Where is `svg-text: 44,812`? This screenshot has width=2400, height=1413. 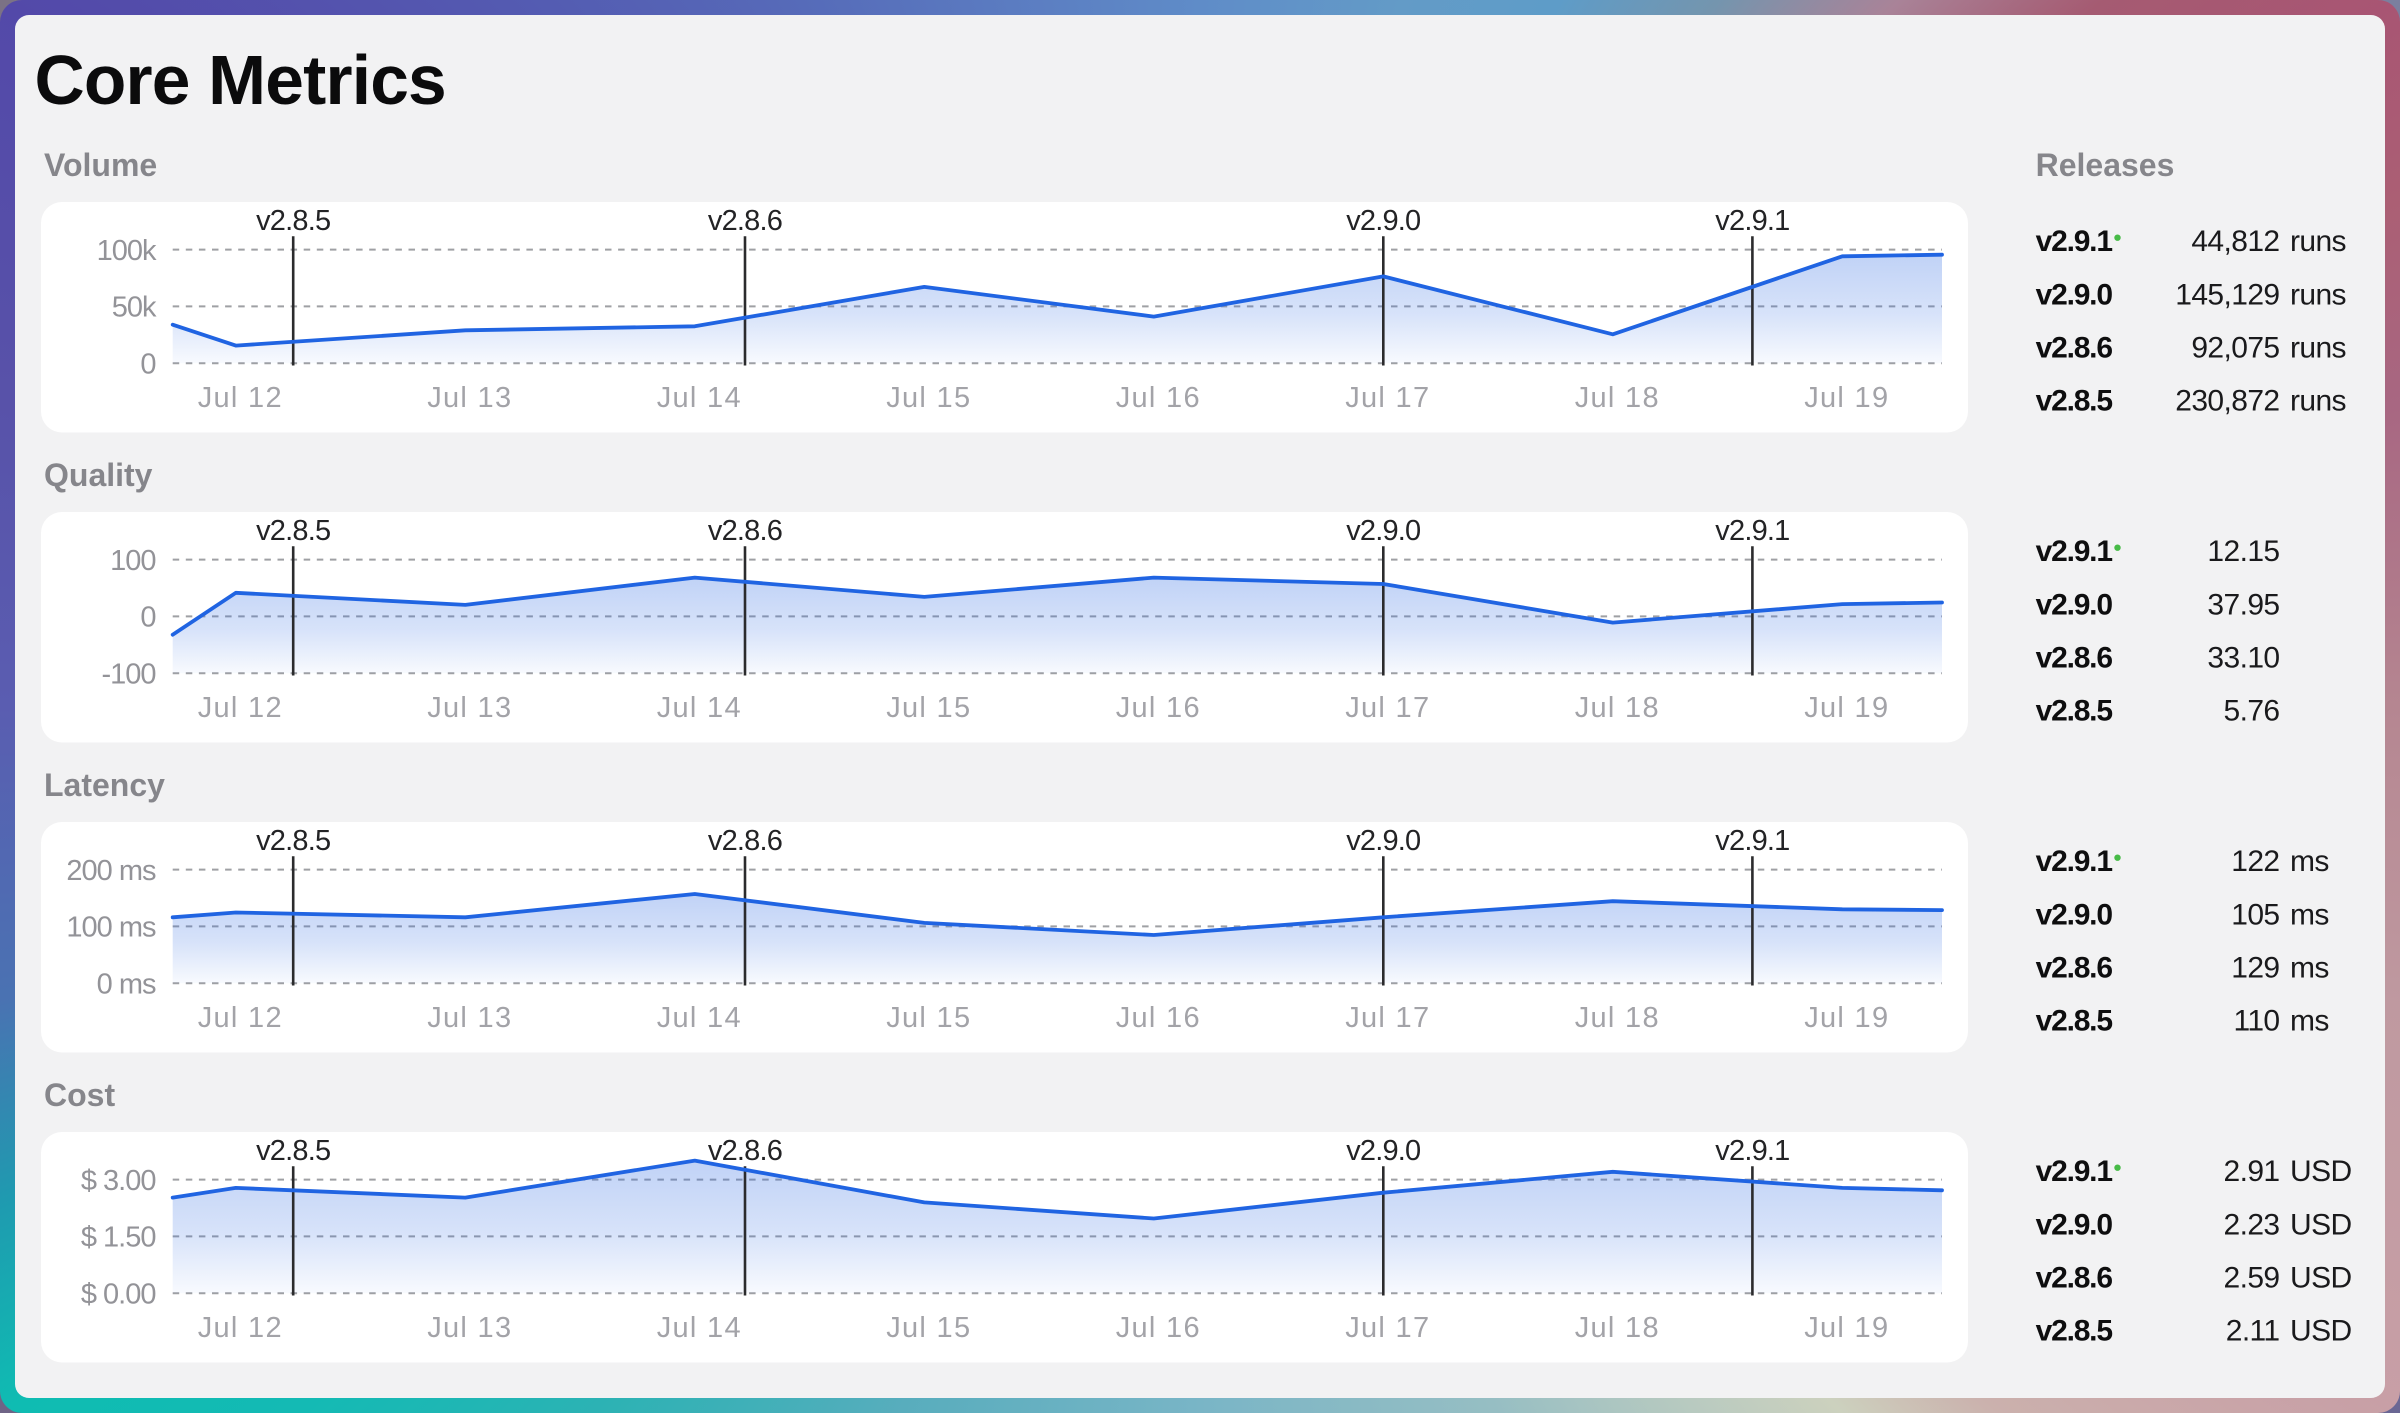
svg-text: 44,812 is located at coordinates (2235, 241).